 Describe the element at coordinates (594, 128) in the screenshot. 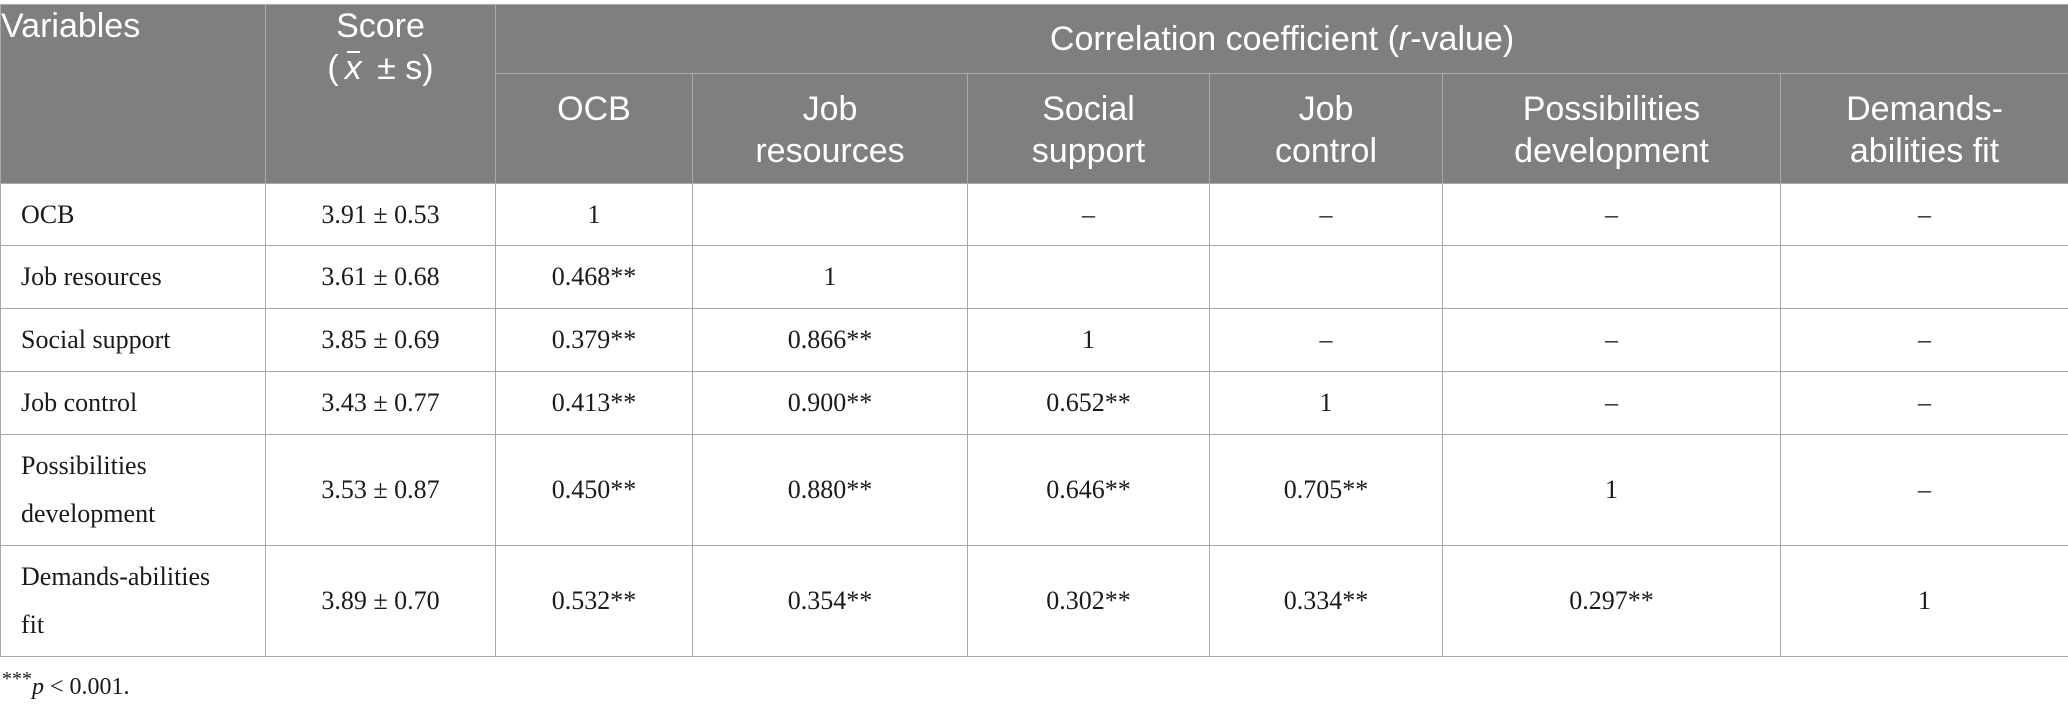

I see `col-header-ocb: OCB` at that location.